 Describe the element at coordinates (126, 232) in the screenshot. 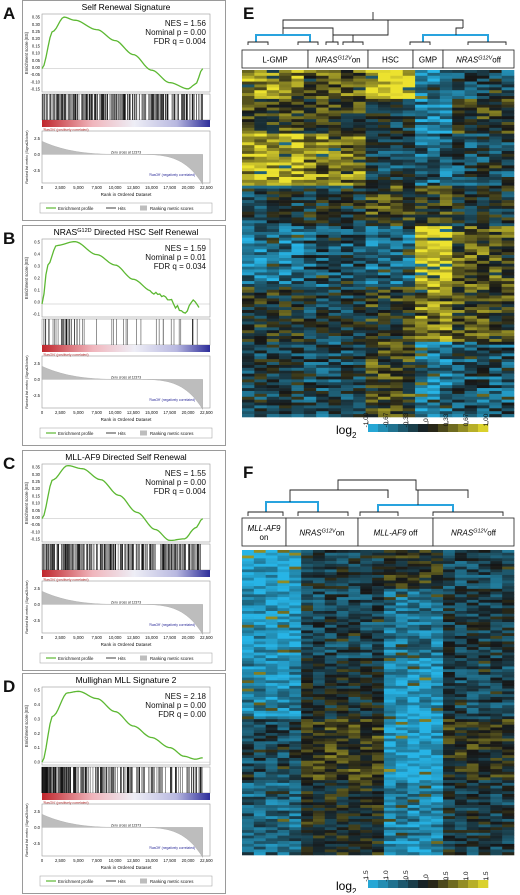

I see `gsea-title: NRASG12D Directed HSC Self Renewal` at that location.